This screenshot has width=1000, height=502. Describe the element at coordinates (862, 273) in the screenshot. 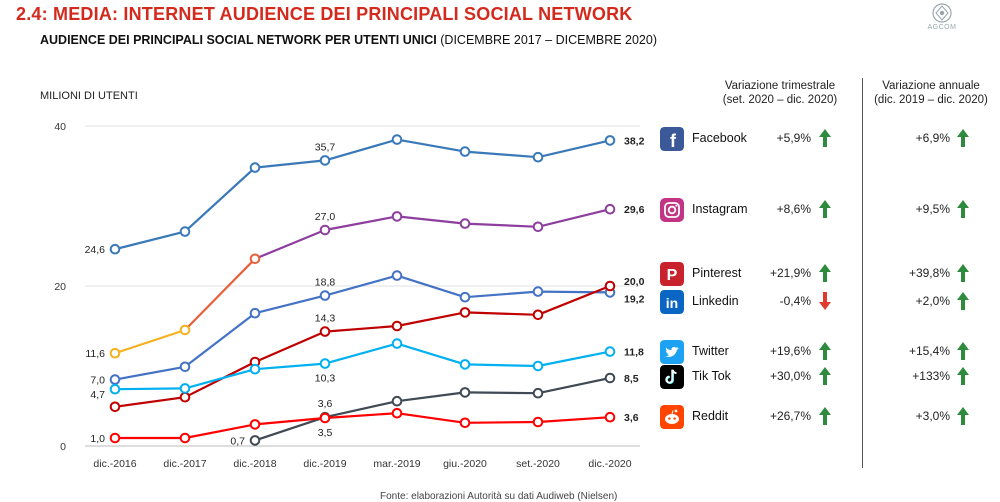

I see `column-divider` at that location.